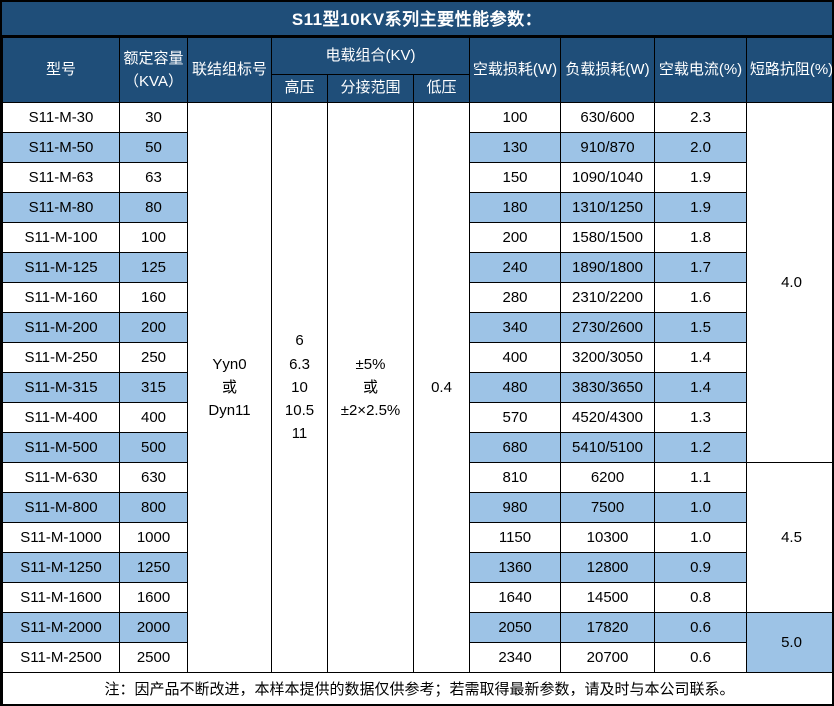 Image resolution: width=834 pixels, height=706 pixels. I want to click on cell-no-load-current: 1.2, so click(700, 447).